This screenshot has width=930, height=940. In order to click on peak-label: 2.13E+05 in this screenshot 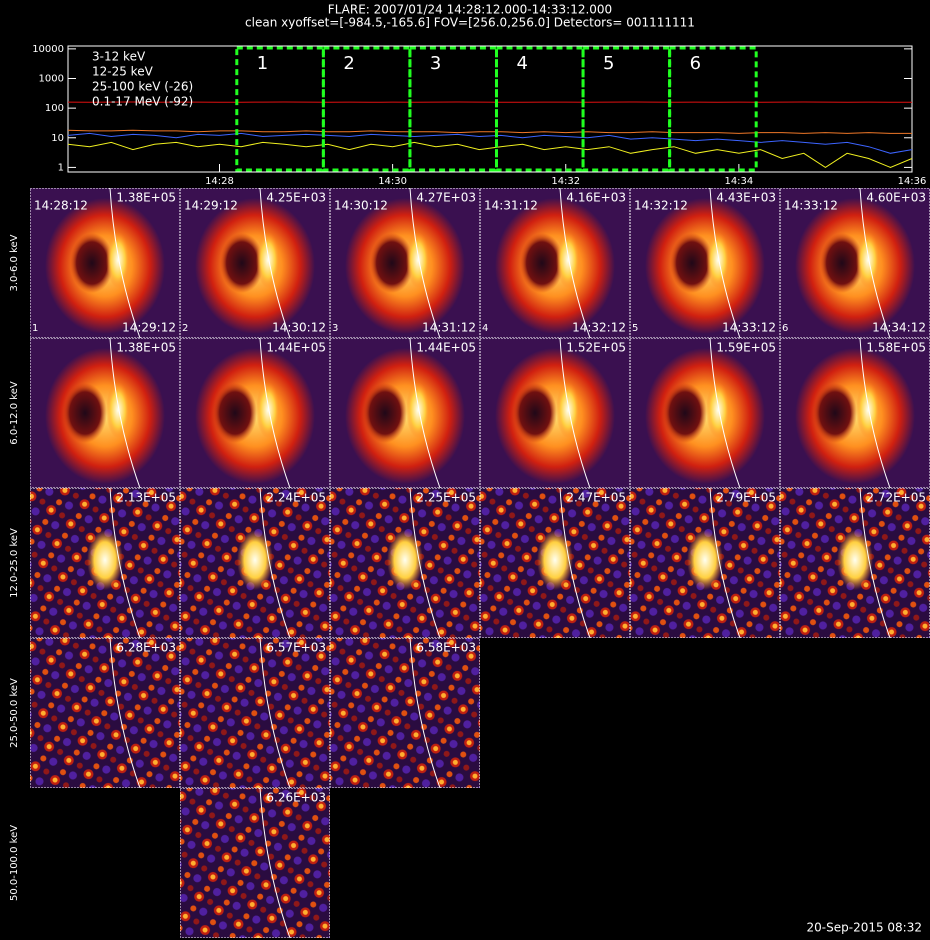, I will do `click(146, 498)`.